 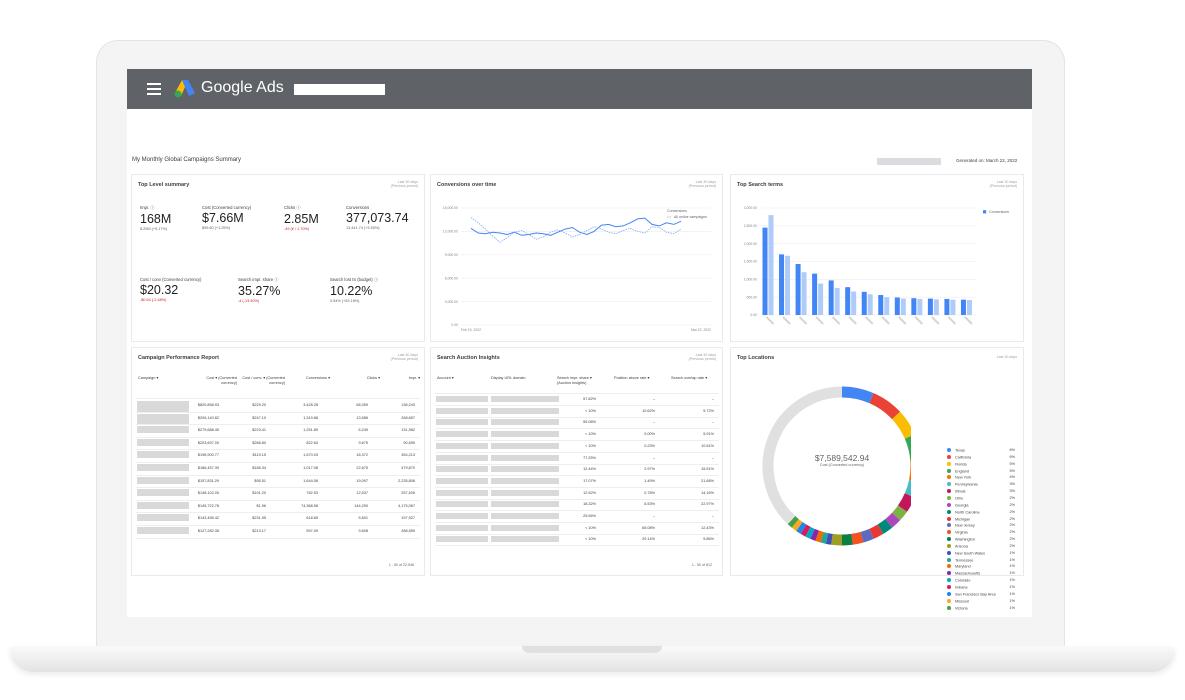 What do you see at coordinates (339, 89) in the screenshot?
I see `account-name-redacted` at bounding box center [339, 89].